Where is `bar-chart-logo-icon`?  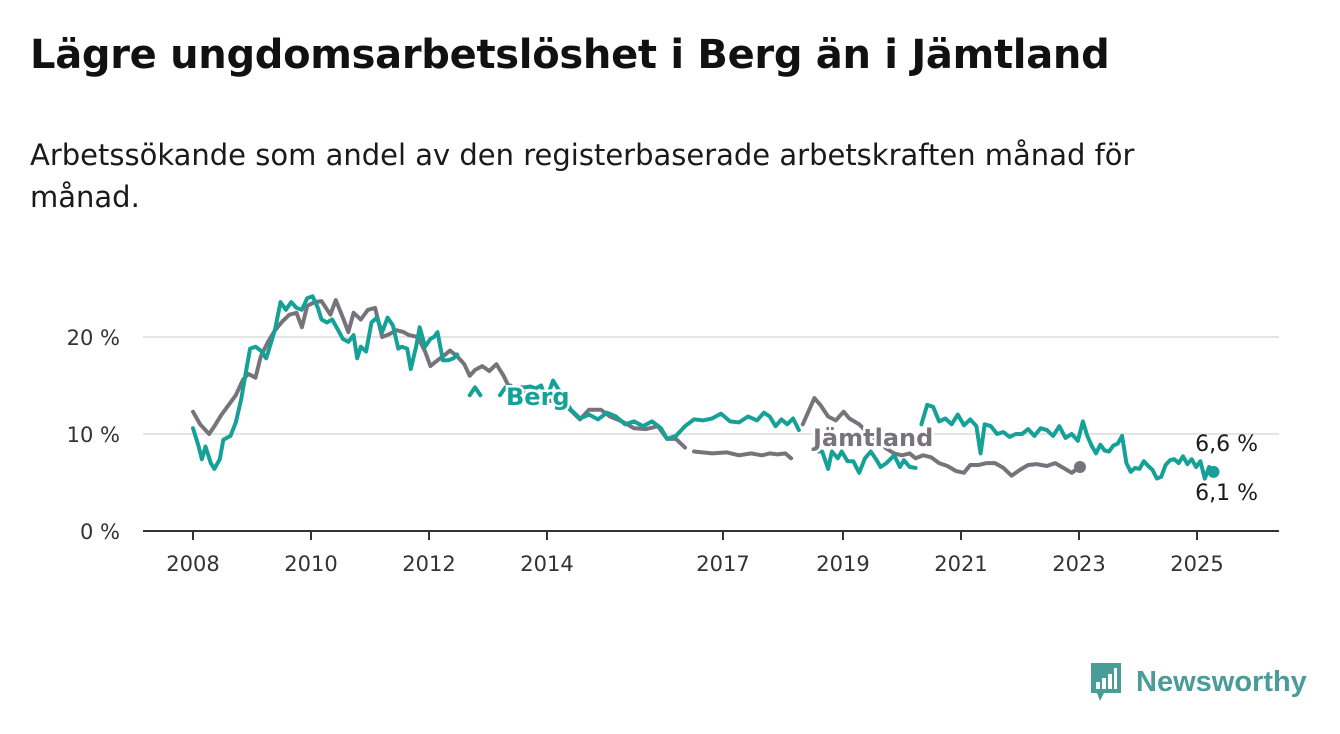
bar-chart-logo-icon is located at coordinates (1106, 682).